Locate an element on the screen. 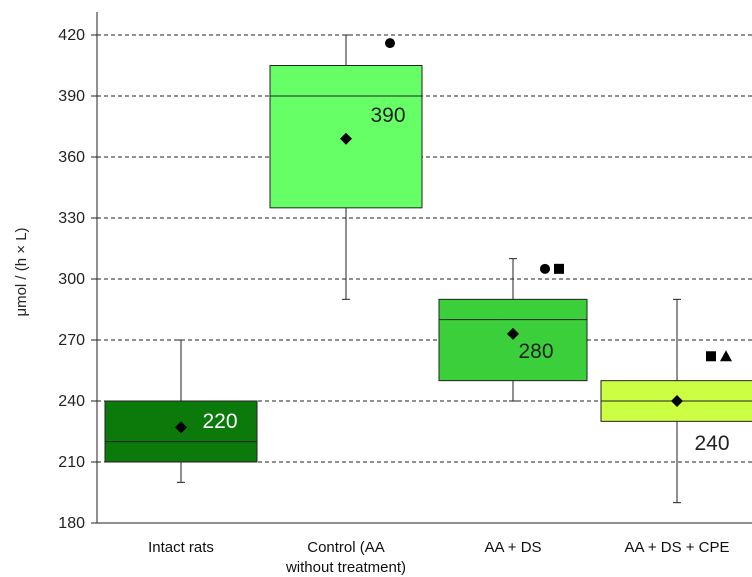  y-tick-label: 180 is located at coordinates (71, 523).